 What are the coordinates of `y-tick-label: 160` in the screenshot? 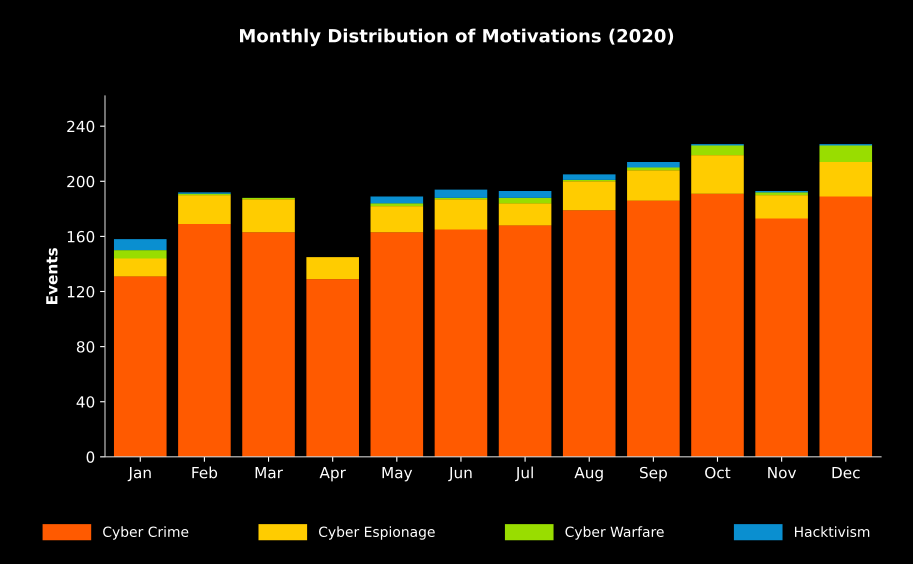 It's located at (81, 236).